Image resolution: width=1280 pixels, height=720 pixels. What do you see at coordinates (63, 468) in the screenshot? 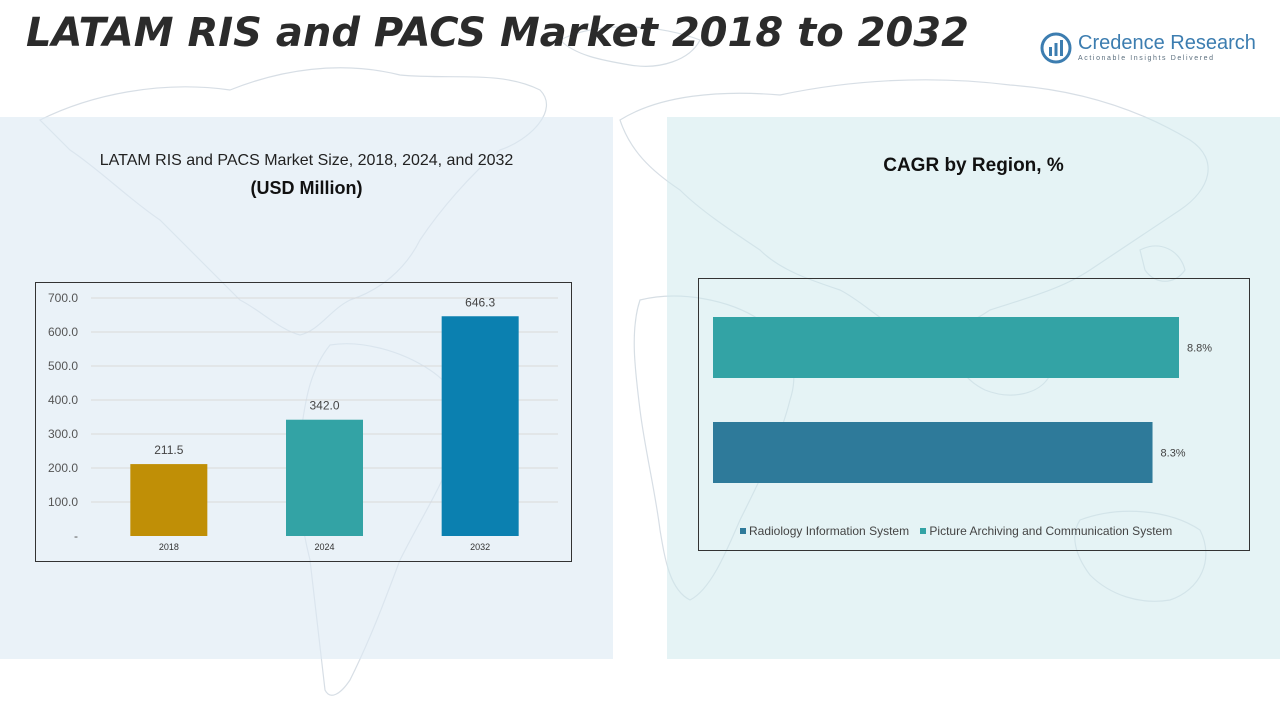
I see `y-tick-label: 200.0` at bounding box center [63, 468].